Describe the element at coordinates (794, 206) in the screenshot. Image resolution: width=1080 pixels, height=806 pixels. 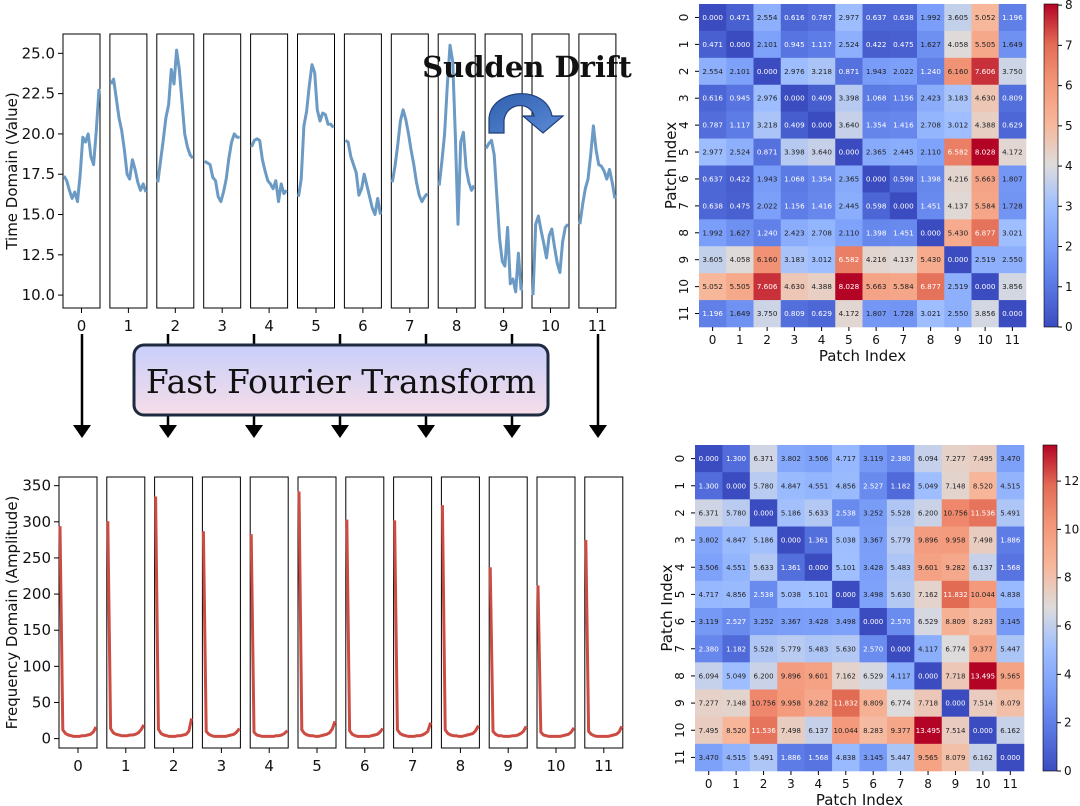
I see `heatmap-cell: 1.156` at that location.